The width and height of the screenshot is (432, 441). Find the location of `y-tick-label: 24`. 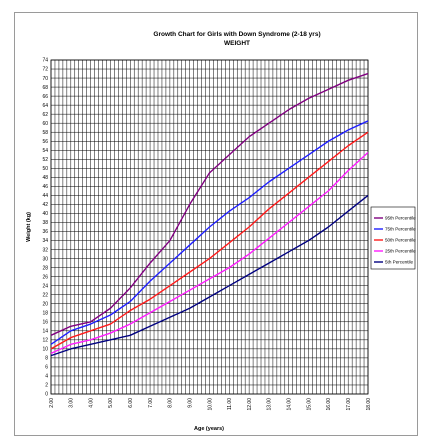

y-tick-label: 24 is located at coordinates (45, 286).